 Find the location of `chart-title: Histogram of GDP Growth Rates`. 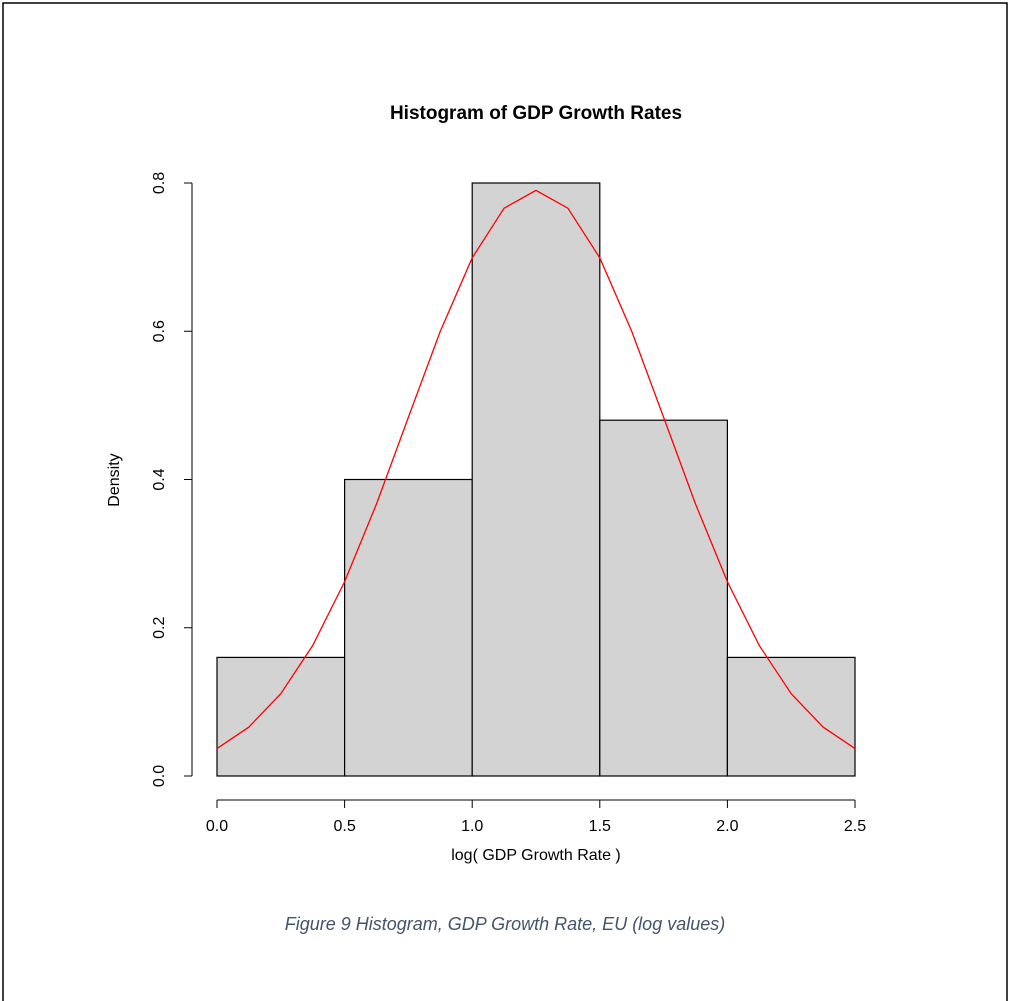

chart-title: Histogram of GDP Growth Rates is located at coordinates (536, 113).